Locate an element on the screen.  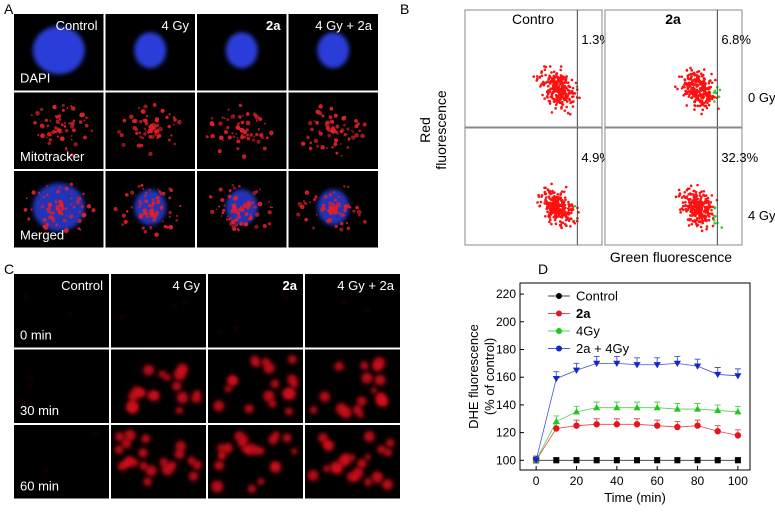
percentage: 4.9% is located at coordinates (596, 157).